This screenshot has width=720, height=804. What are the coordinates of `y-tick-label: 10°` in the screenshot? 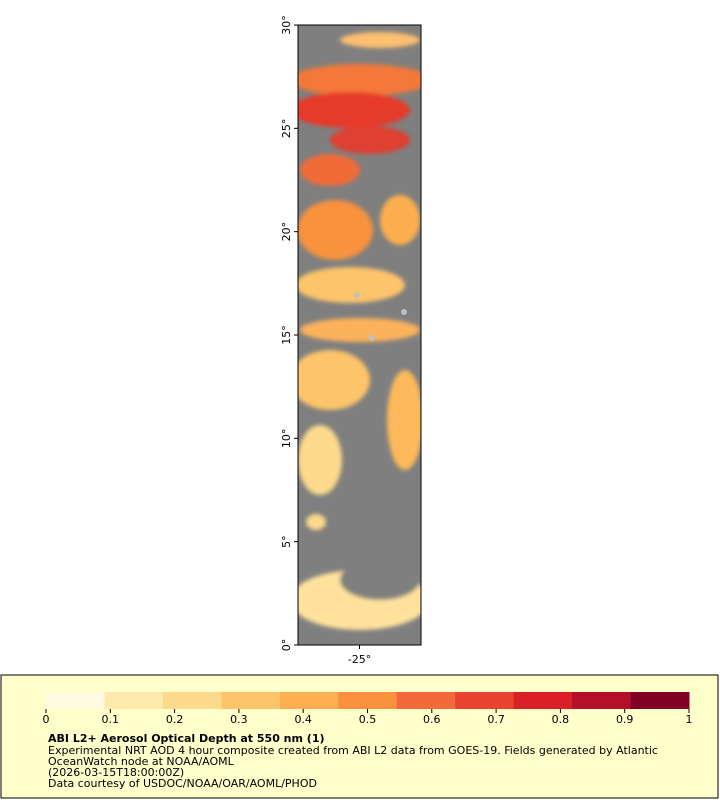 It's located at (286, 439).